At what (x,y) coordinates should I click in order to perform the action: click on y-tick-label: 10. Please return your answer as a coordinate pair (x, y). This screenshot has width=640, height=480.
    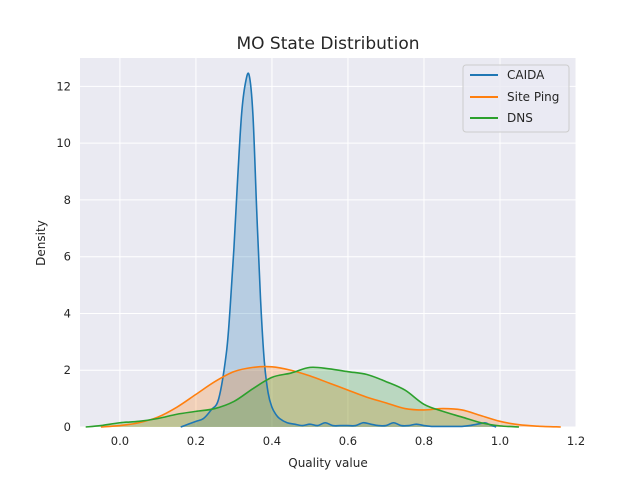
    Looking at the image, I should click on (63, 143).